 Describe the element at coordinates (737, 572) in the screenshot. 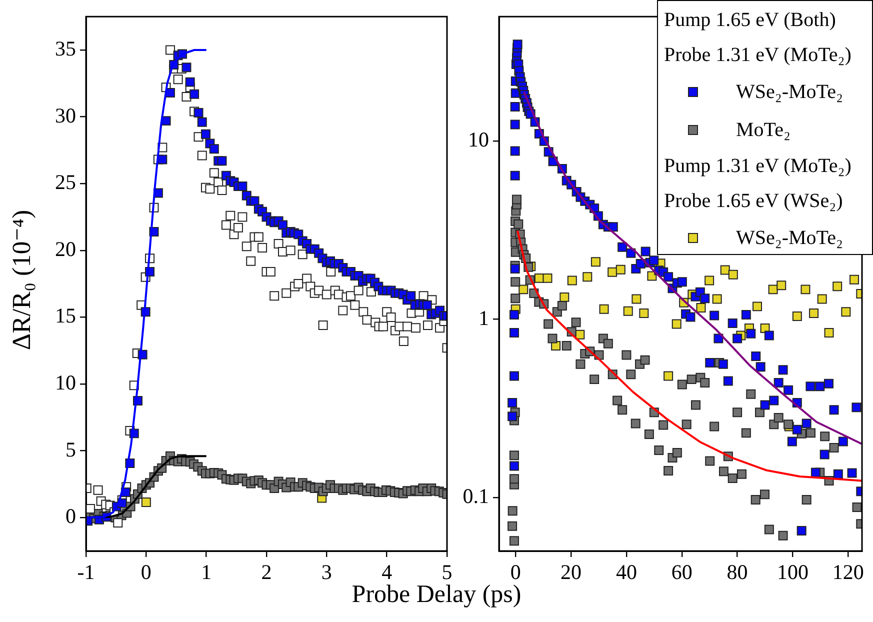

I see `x-tick-label: 80` at that location.